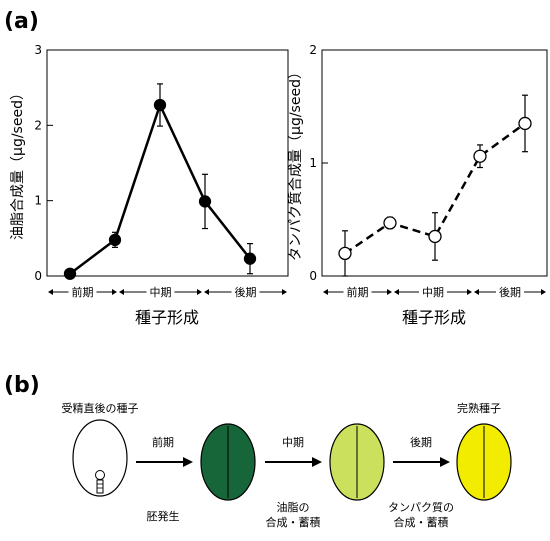 The image size is (550, 541). Describe the element at coordinates (421, 442) in the screenshot. I see `arrow3-stage-label: 後期` at that location.